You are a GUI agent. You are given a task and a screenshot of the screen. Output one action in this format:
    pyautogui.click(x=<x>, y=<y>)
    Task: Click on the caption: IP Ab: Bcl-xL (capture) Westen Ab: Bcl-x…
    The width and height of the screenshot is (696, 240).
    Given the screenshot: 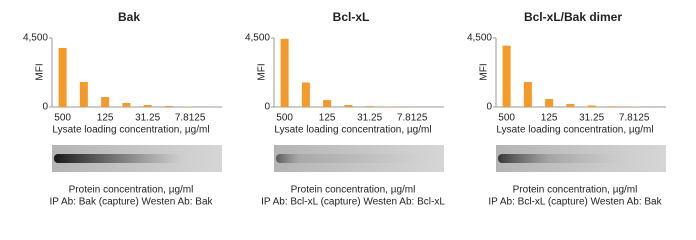 What is the action you would take?
    pyautogui.click(x=353, y=202)
    